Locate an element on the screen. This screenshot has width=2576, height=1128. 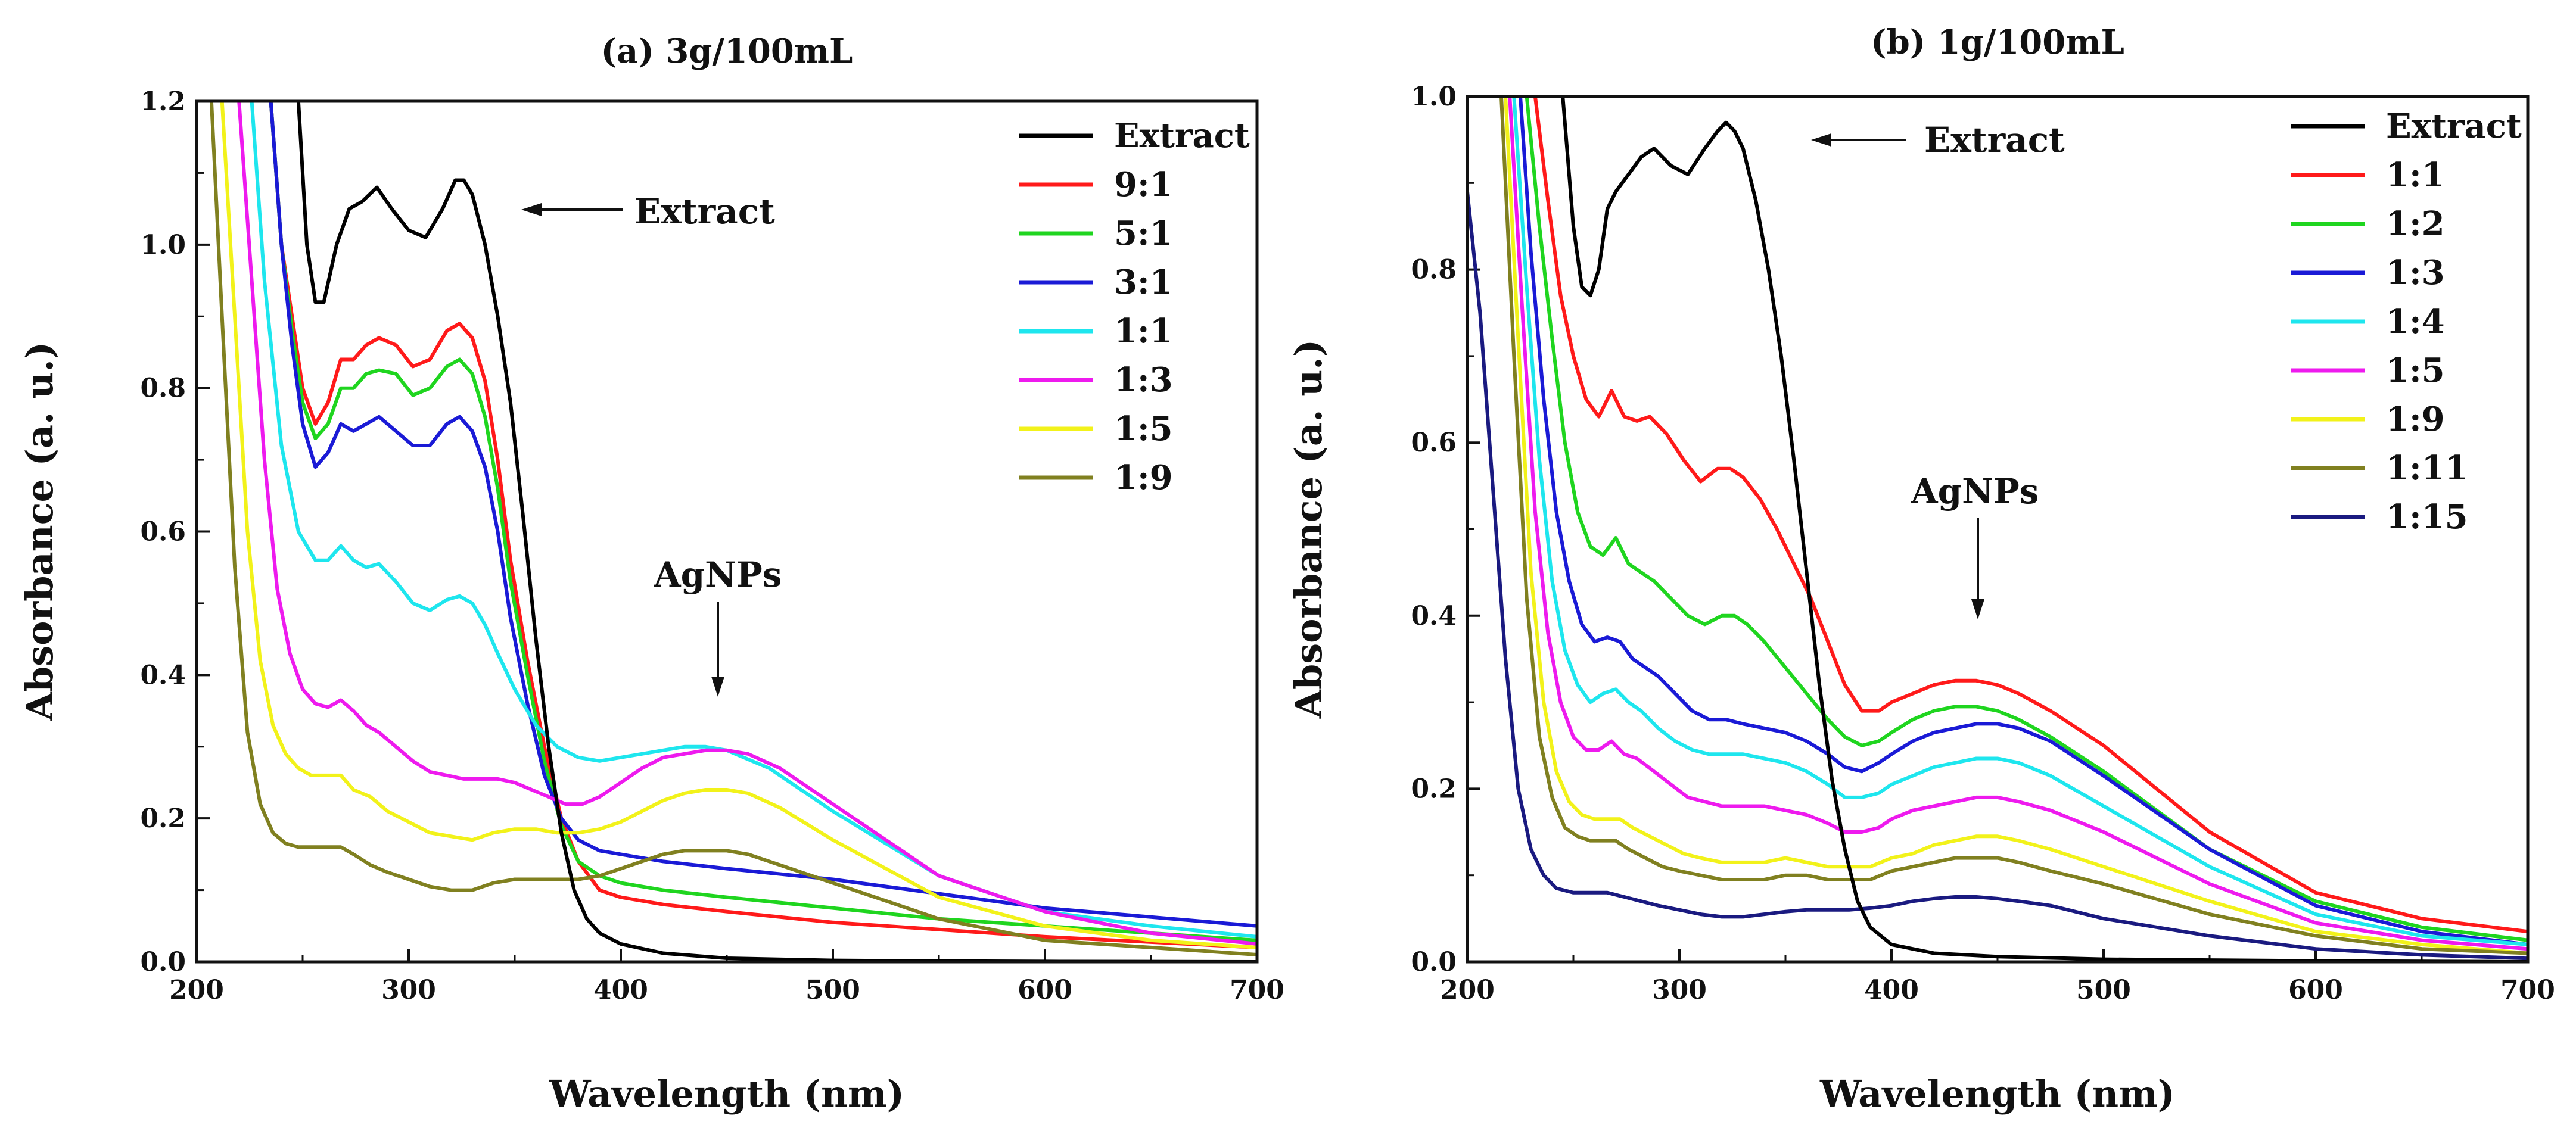
legend-label: 9:1 is located at coordinates (1143, 184).